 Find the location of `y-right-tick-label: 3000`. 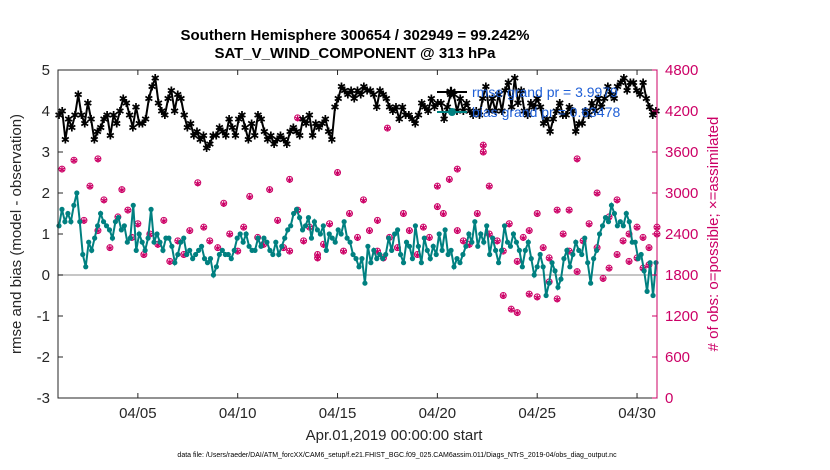

y-right-tick-label: 3000 is located at coordinates (681, 193).